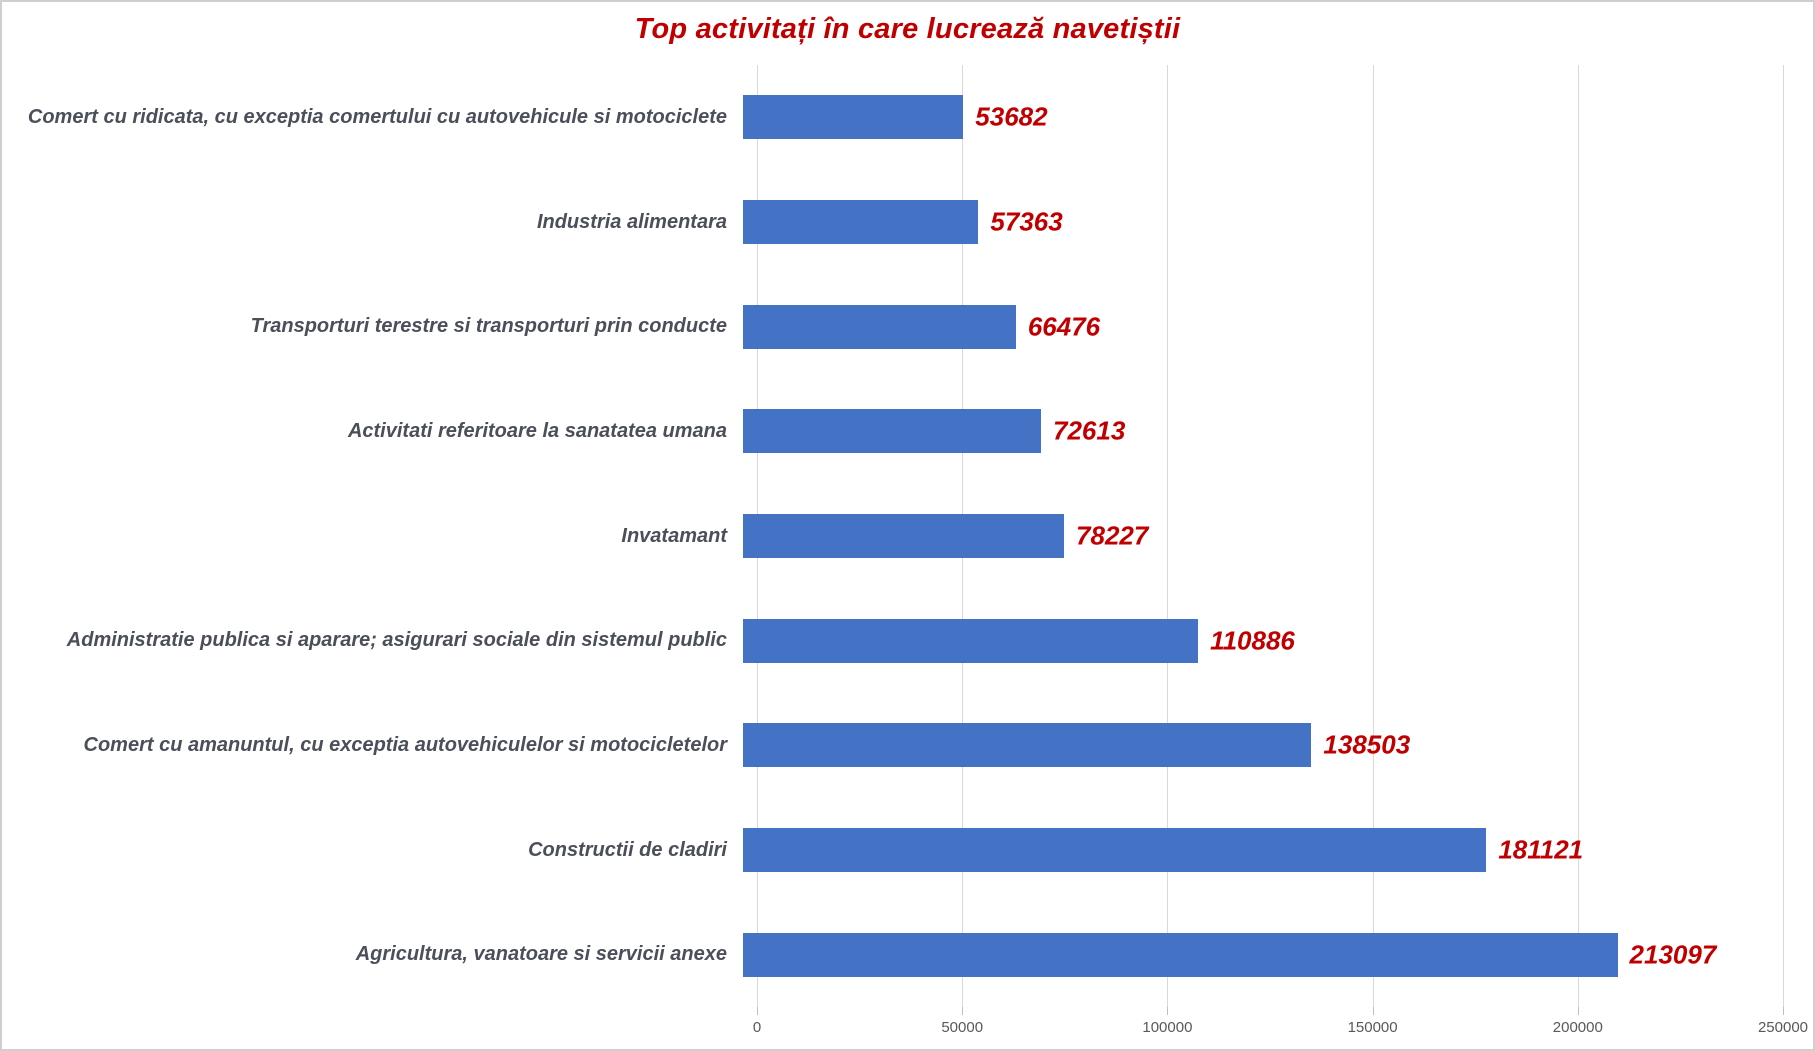 This screenshot has width=1815, height=1051. I want to click on category-label: Industria alimentara, so click(631, 221).